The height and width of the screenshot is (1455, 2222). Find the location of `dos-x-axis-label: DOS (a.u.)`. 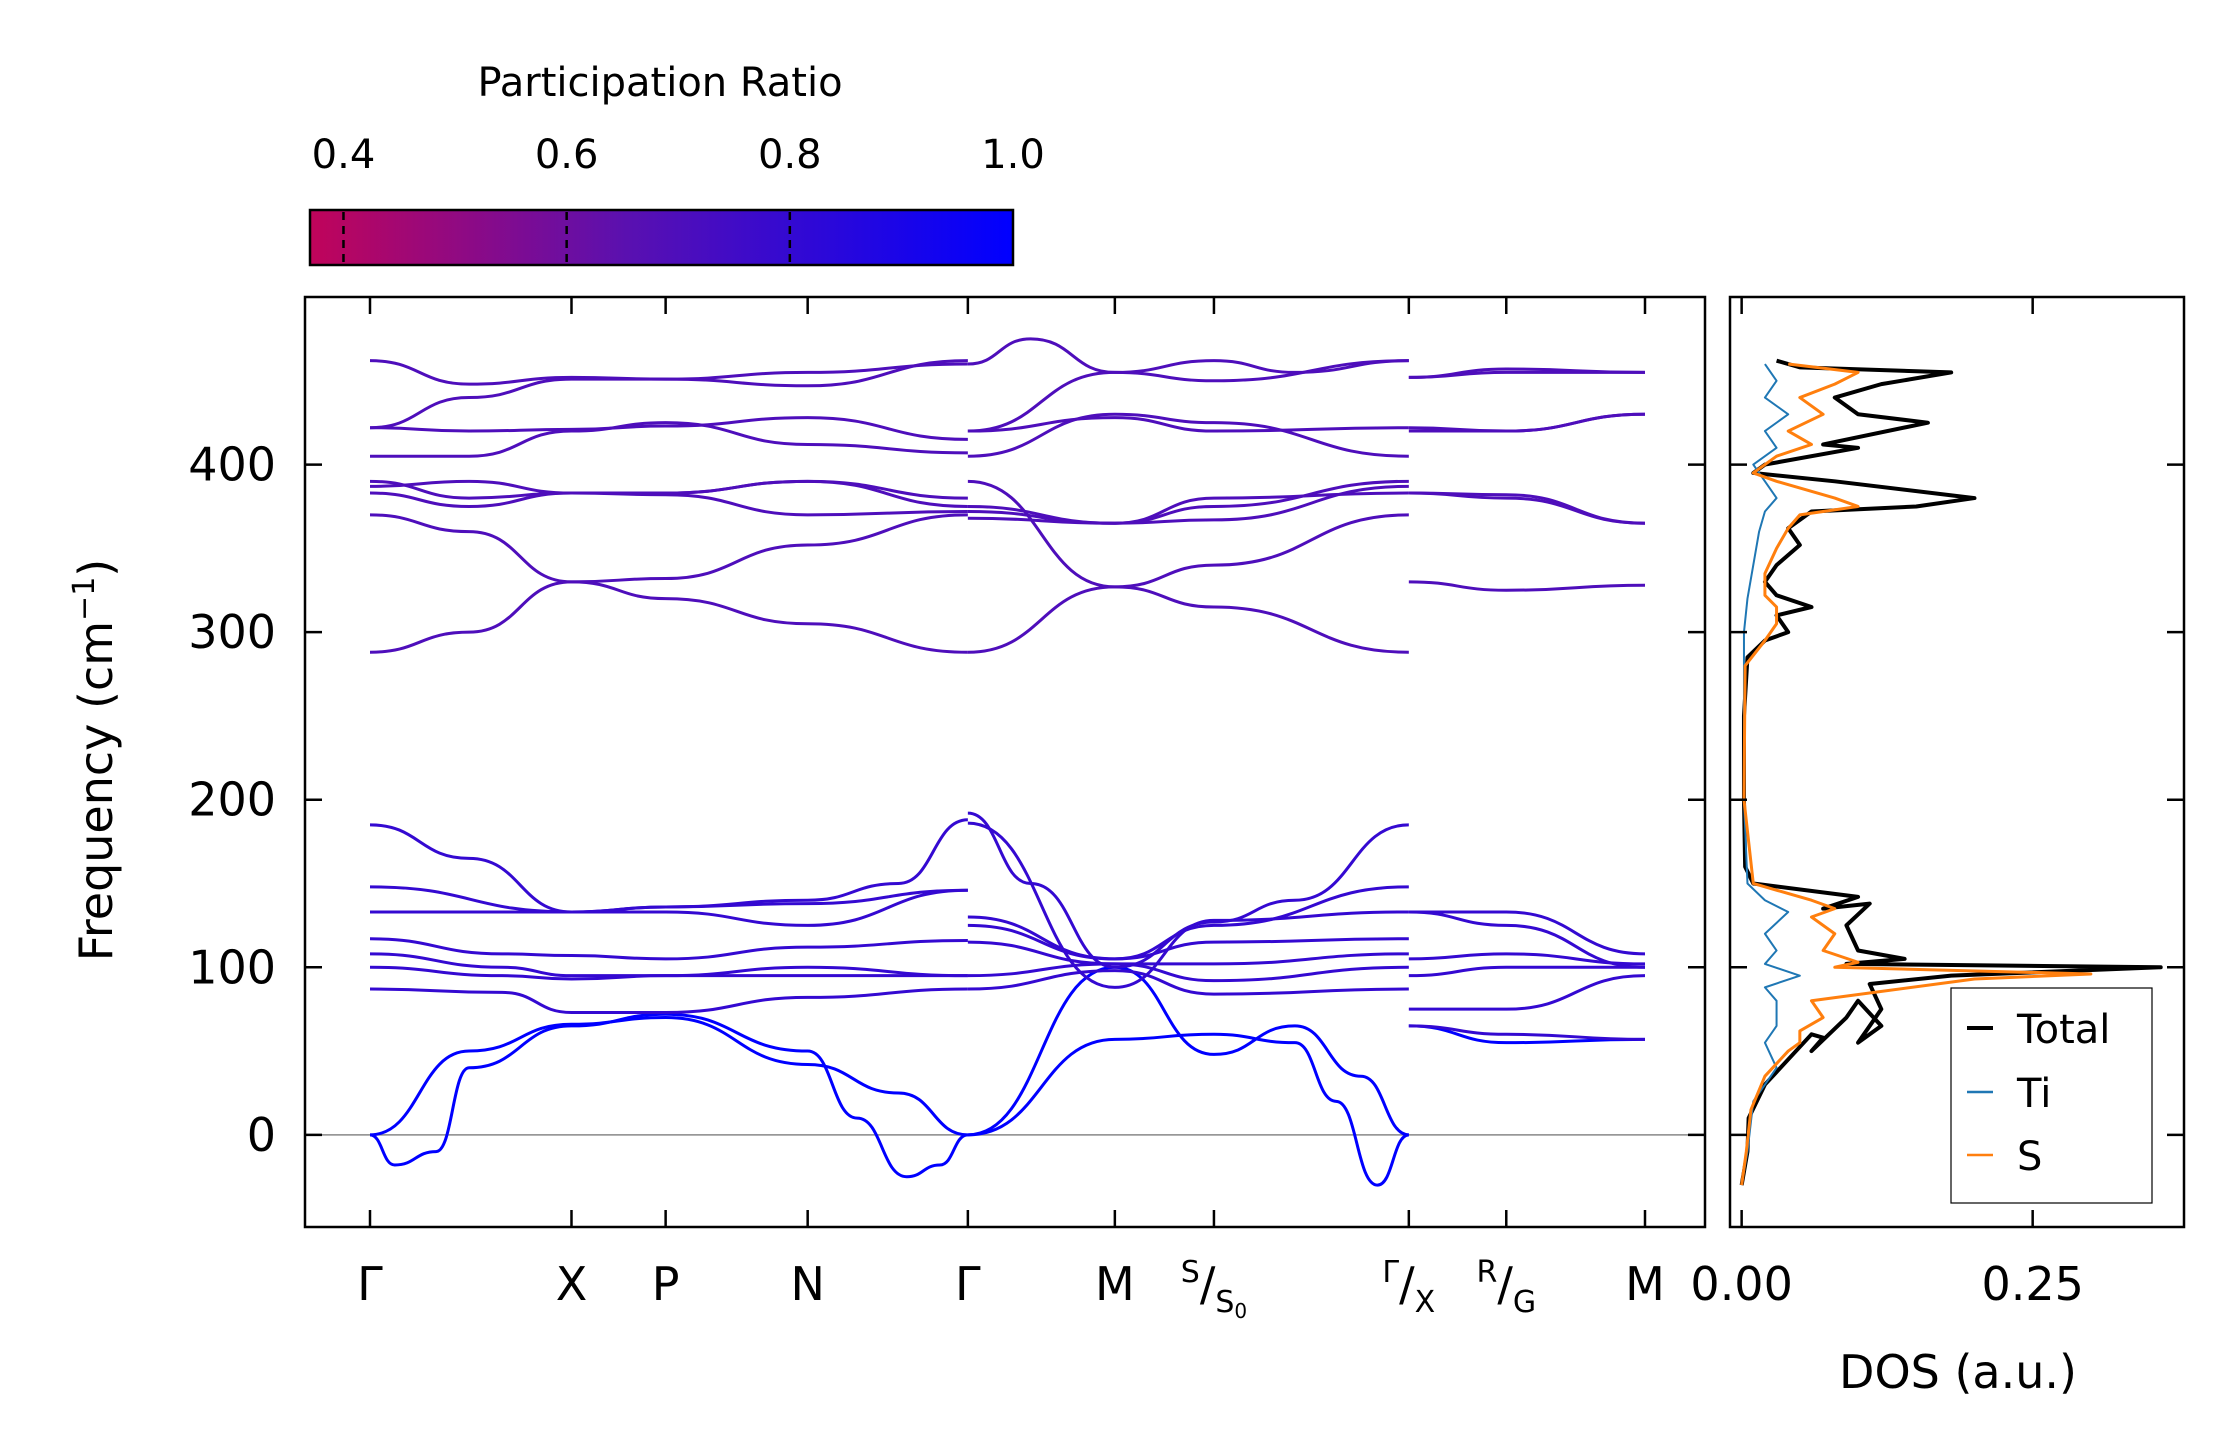

dos-x-axis-label: DOS (a.u.) is located at coordinates (1958, 1372).